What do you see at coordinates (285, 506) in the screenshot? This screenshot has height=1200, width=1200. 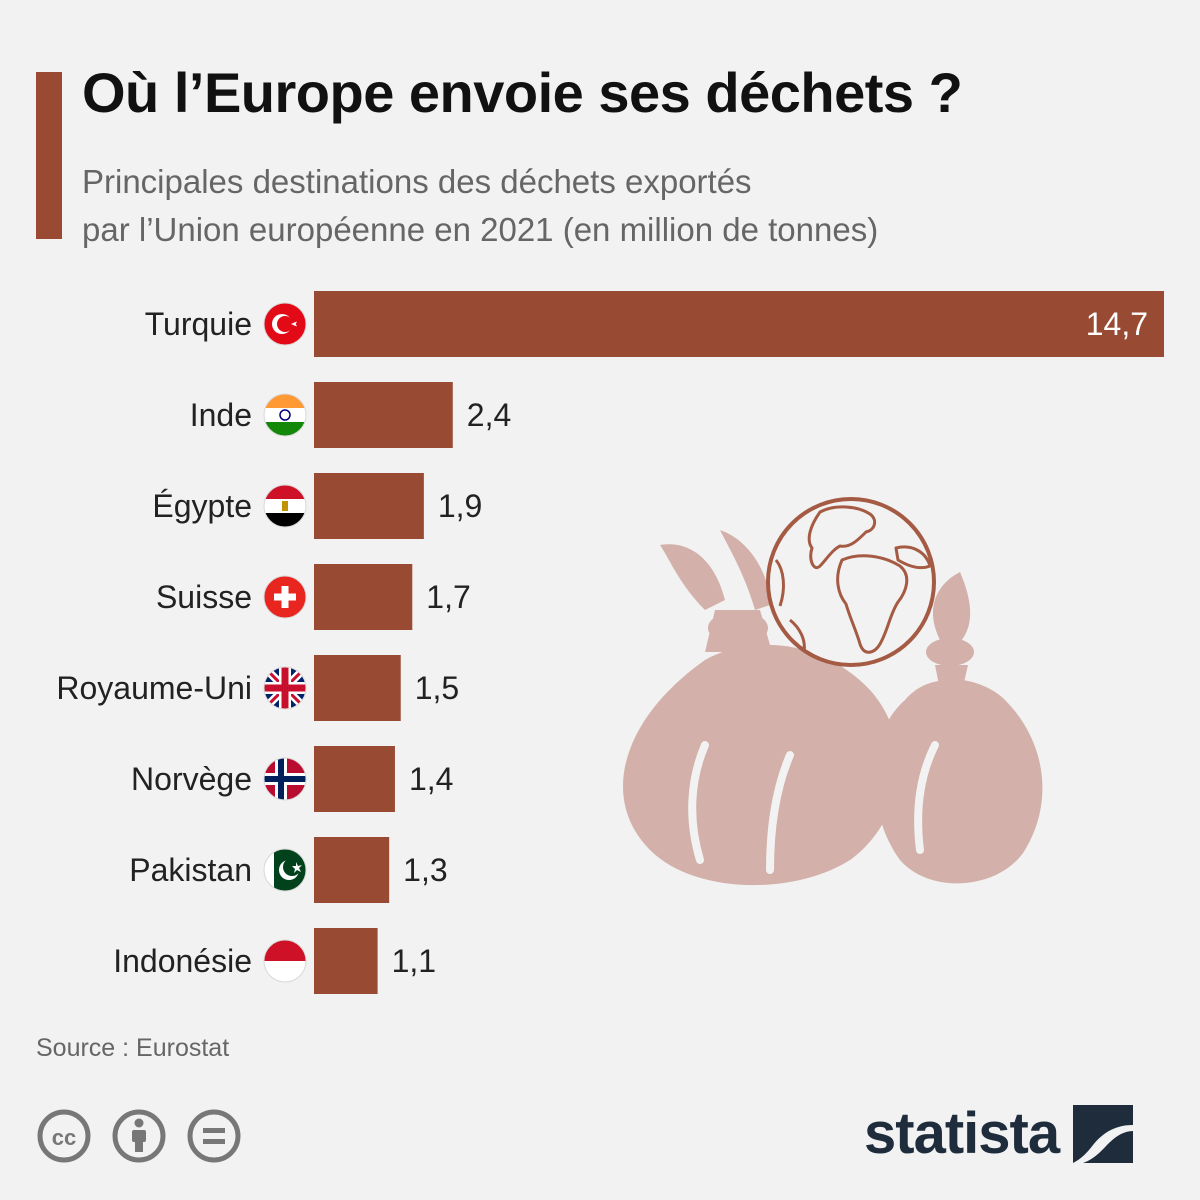 I see `egypt-flag-icon` at bounding box center [285, 506].